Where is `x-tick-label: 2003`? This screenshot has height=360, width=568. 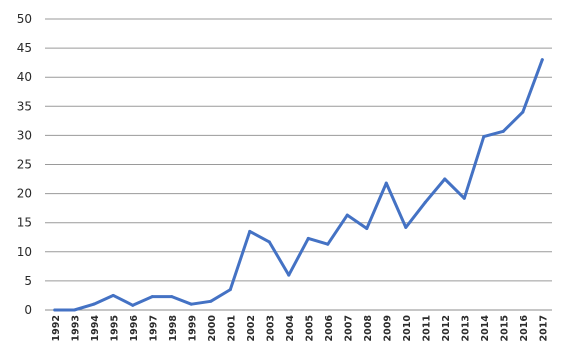
x-tick-label: 2003 is located at coordinates (270, 328).